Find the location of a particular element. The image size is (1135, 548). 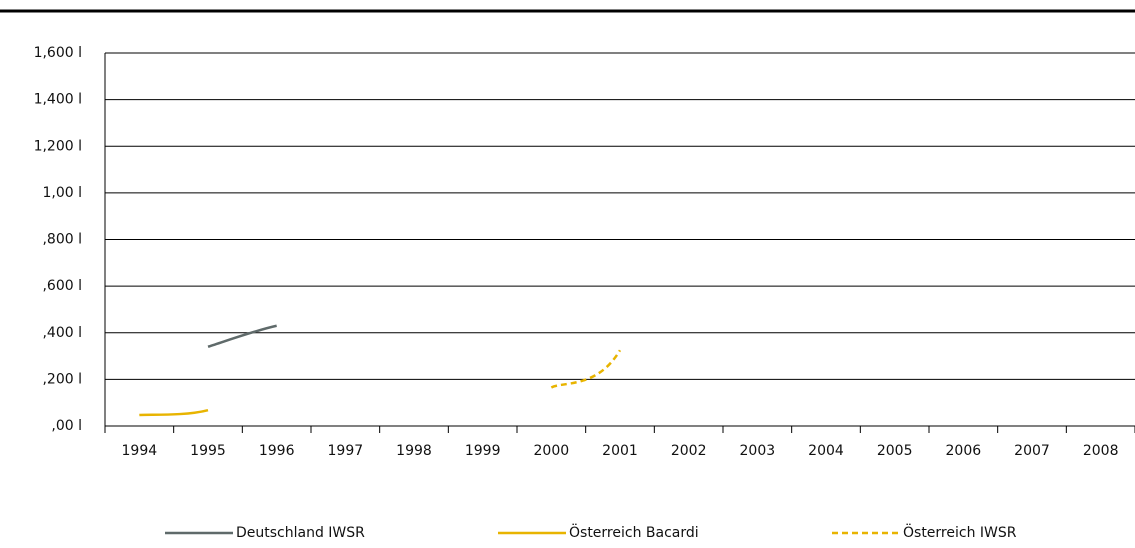

x-tick-label: 2003 is located at coordinates (758, 451).